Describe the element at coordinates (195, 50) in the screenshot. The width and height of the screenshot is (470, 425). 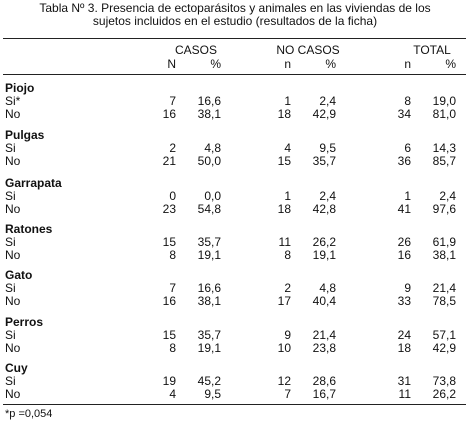
I see `column-group: CASOS` at that location.